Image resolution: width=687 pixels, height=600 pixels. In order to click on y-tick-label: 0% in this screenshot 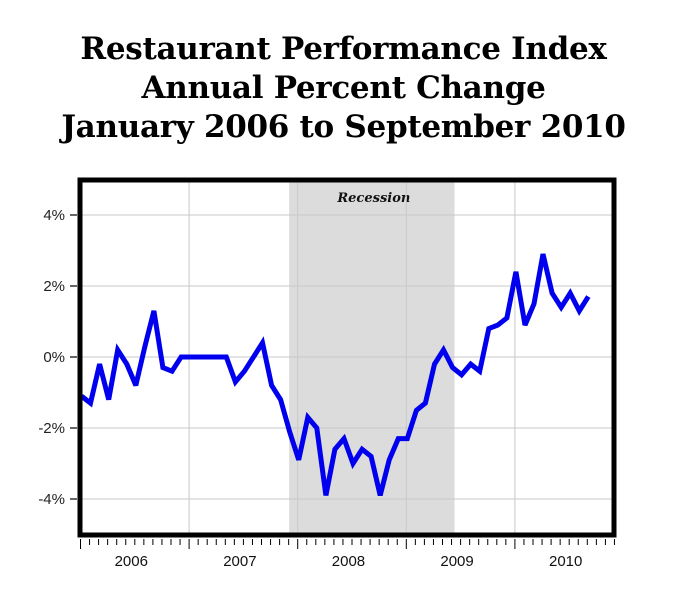, I will do `click(54, 357)`.